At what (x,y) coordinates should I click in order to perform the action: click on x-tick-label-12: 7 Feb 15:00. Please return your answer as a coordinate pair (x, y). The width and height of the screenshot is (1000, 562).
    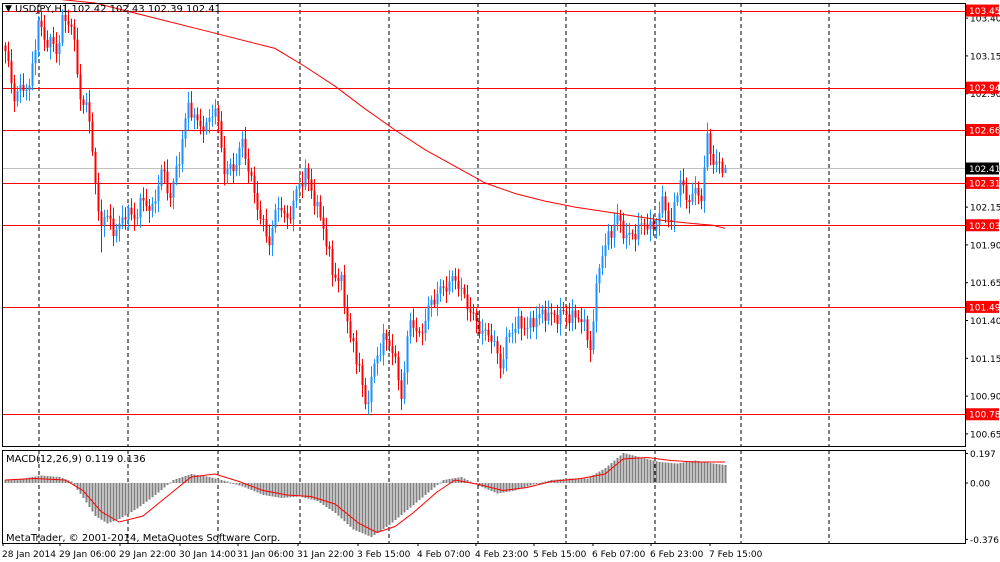
    Looking at the image, I should click on (736, 555).